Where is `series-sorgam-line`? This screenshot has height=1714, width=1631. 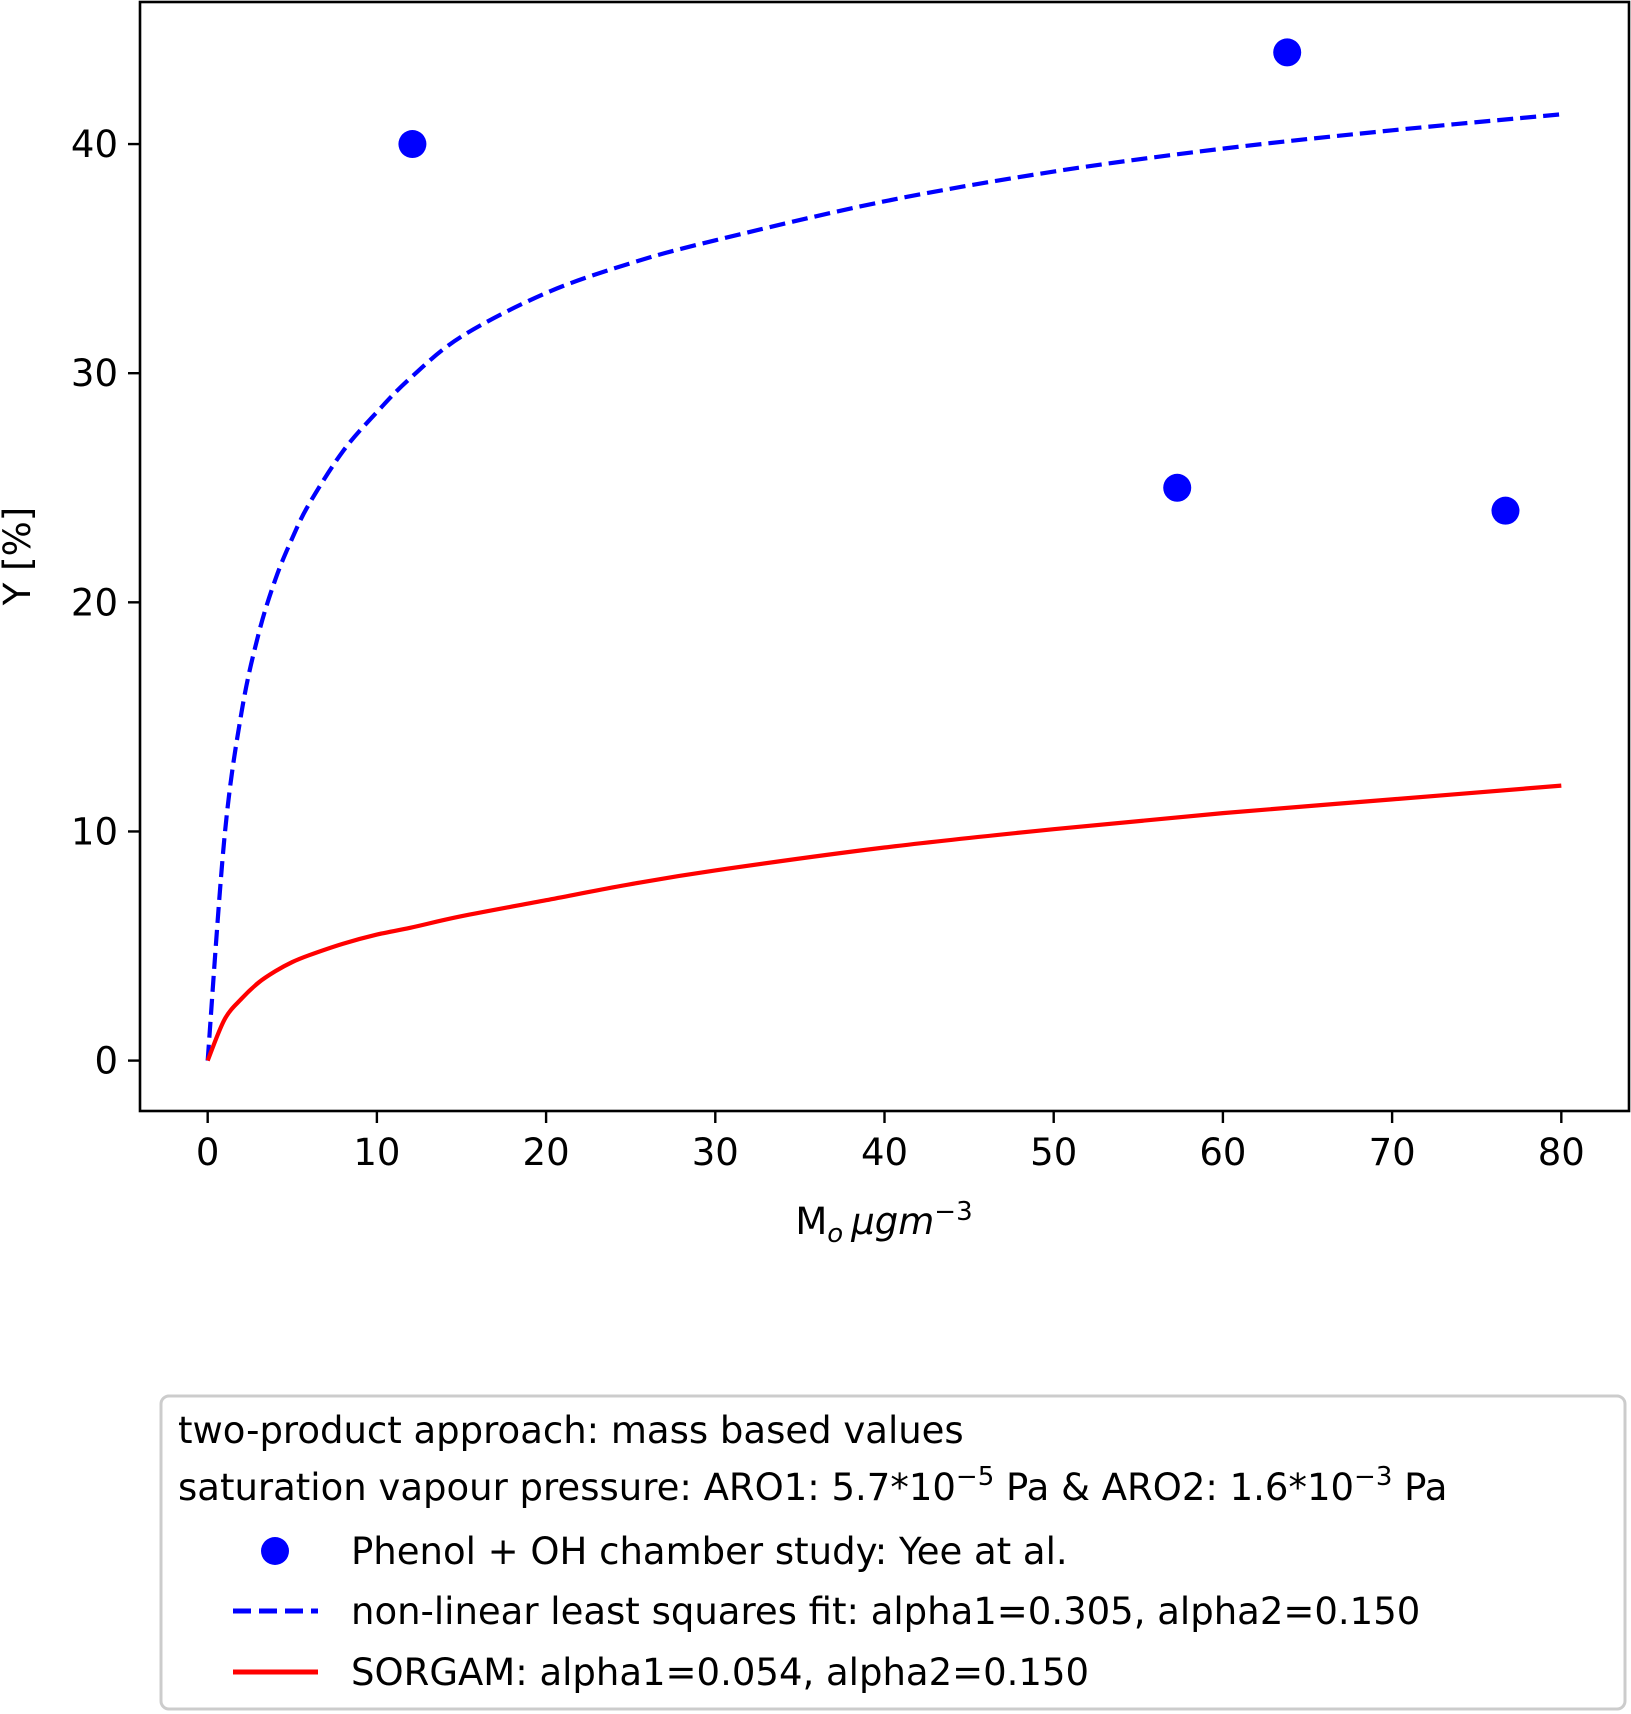 series-sorgam-line is located at coordinates (883, 922).